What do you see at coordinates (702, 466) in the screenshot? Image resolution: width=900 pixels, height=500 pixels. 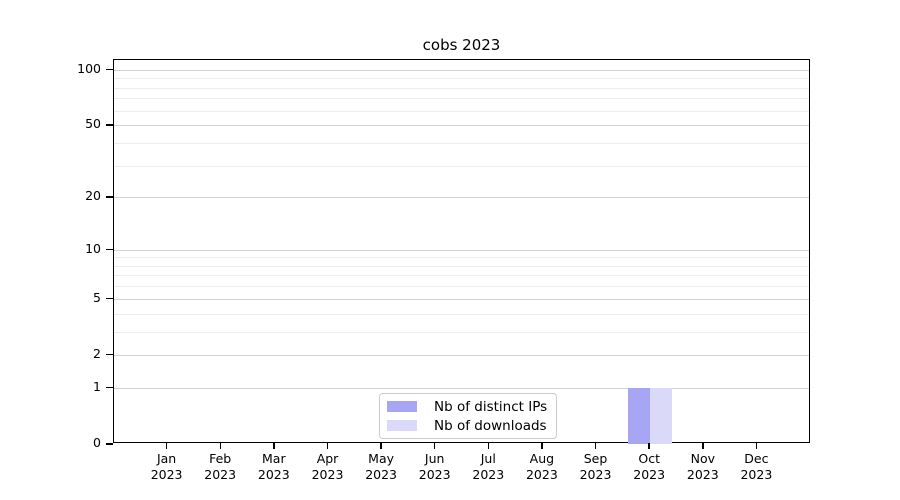 I see `x-tick-label: Nov 2023` at bounding box center [702, 466].